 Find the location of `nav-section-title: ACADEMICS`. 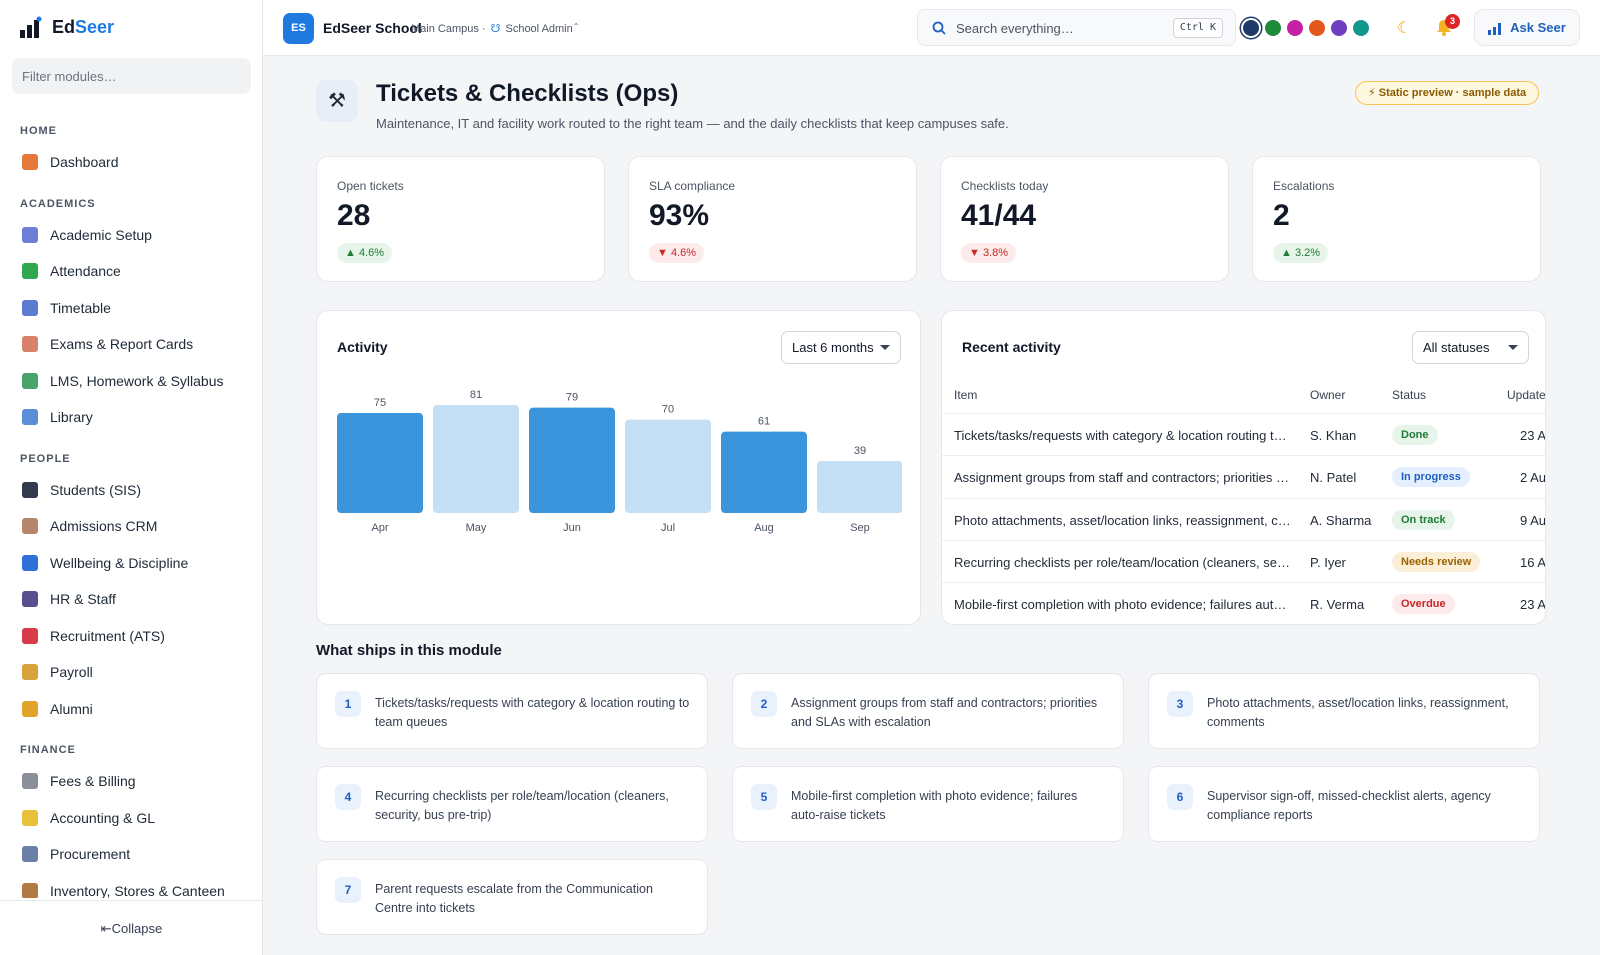

nav-section-title: ACADEMICS is located at coordinates (58, 203).